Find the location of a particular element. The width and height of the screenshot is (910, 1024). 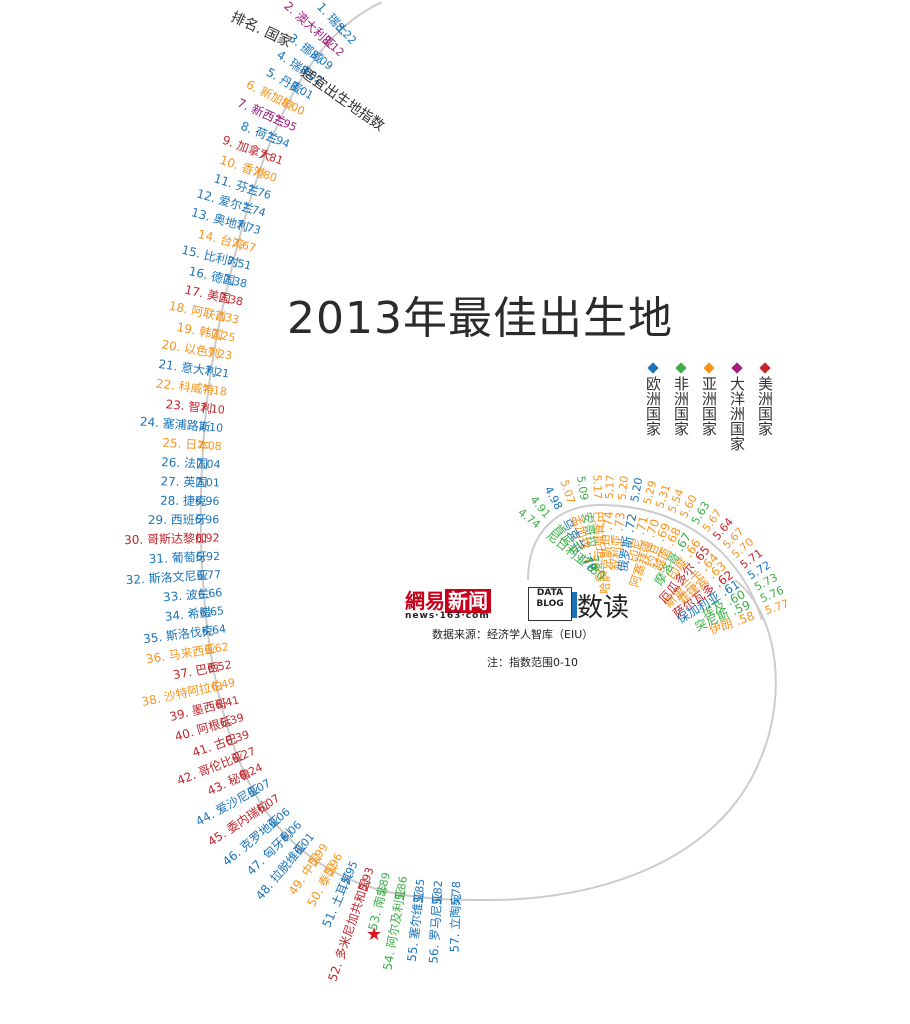

brand-block: 網易 新闻 news·163·com DATA BLOG 数读 is located at coordinates (525, 605).